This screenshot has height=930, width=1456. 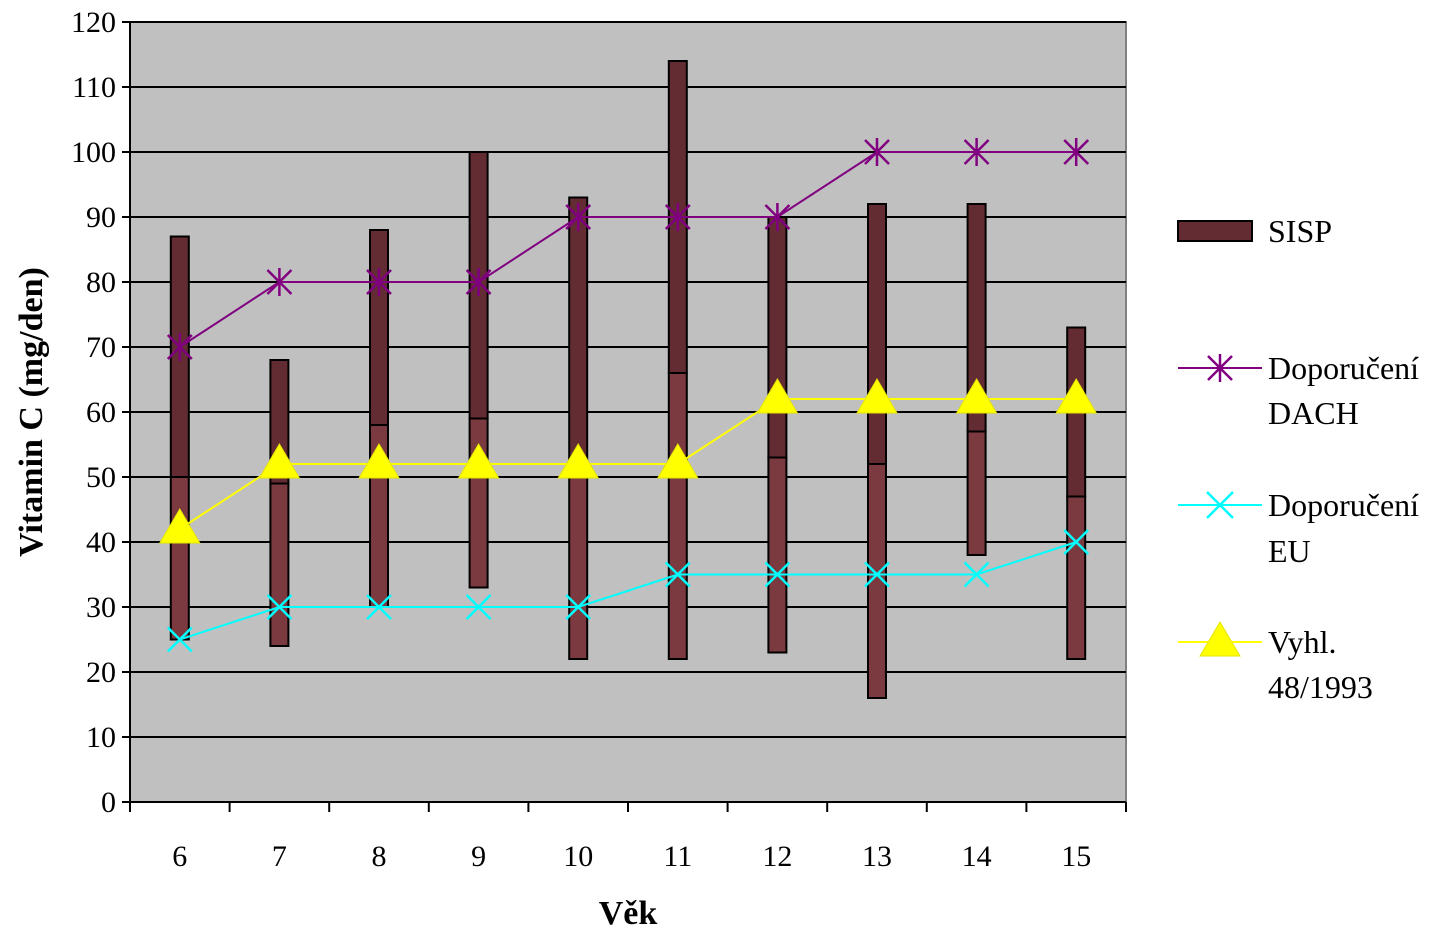 I want to click on x-tick-label: 11, so click(x=677, y=856).